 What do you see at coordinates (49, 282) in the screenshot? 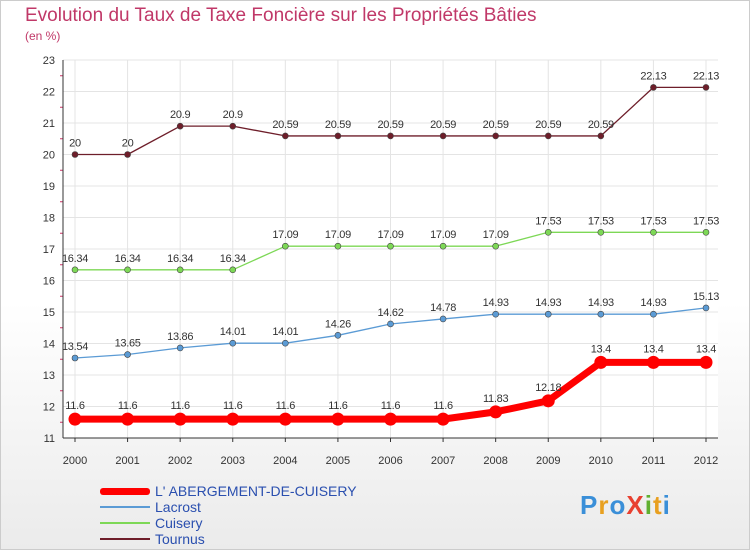
I see `y-tick-label: 16` at bounding box center [49, 282].